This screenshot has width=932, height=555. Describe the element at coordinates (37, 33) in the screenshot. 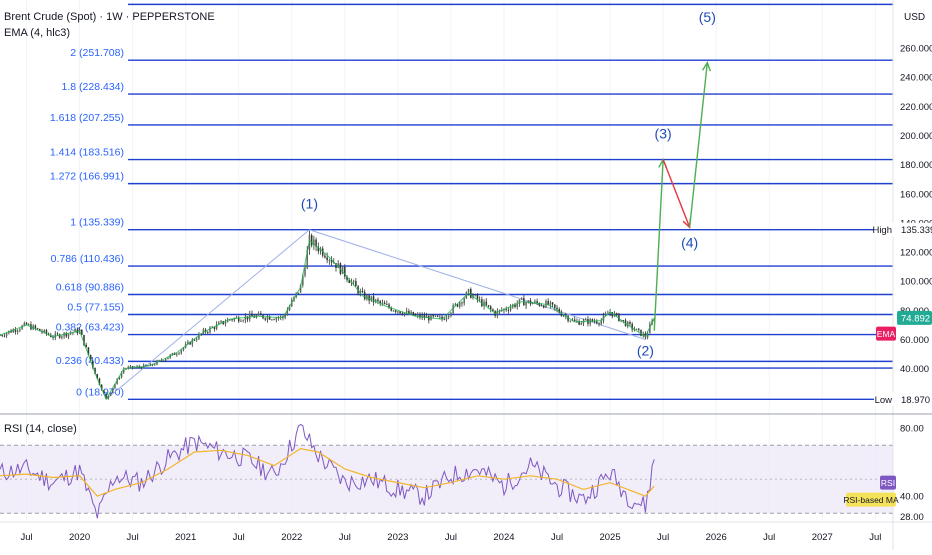

I see `indicator-label: EMA (4, hlc3)` at that location.